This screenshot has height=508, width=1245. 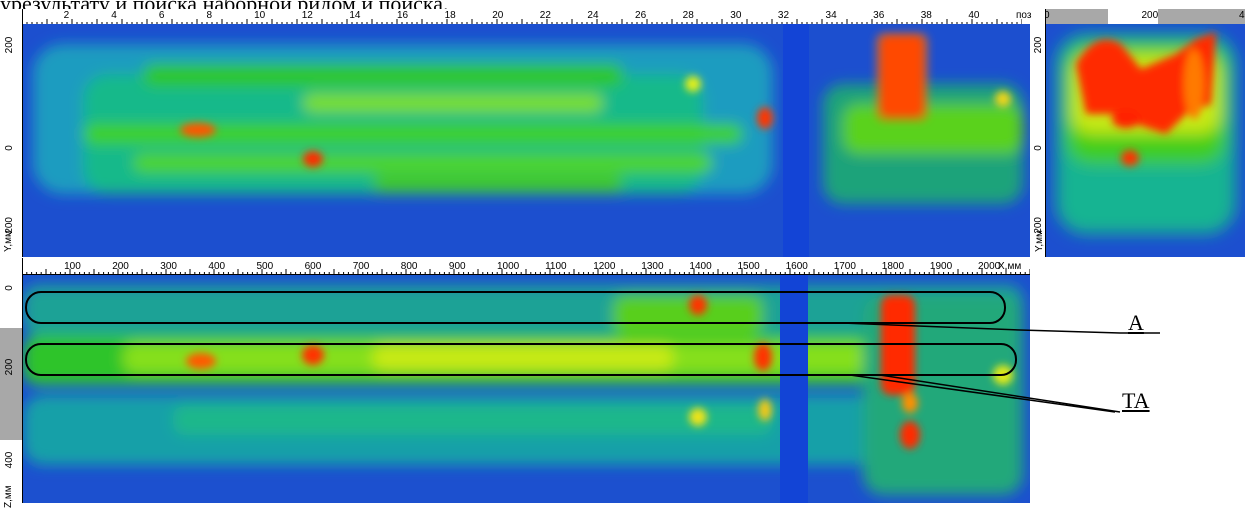 I want to click on top-x-tick-7: 14, so click(x=355, y=15).